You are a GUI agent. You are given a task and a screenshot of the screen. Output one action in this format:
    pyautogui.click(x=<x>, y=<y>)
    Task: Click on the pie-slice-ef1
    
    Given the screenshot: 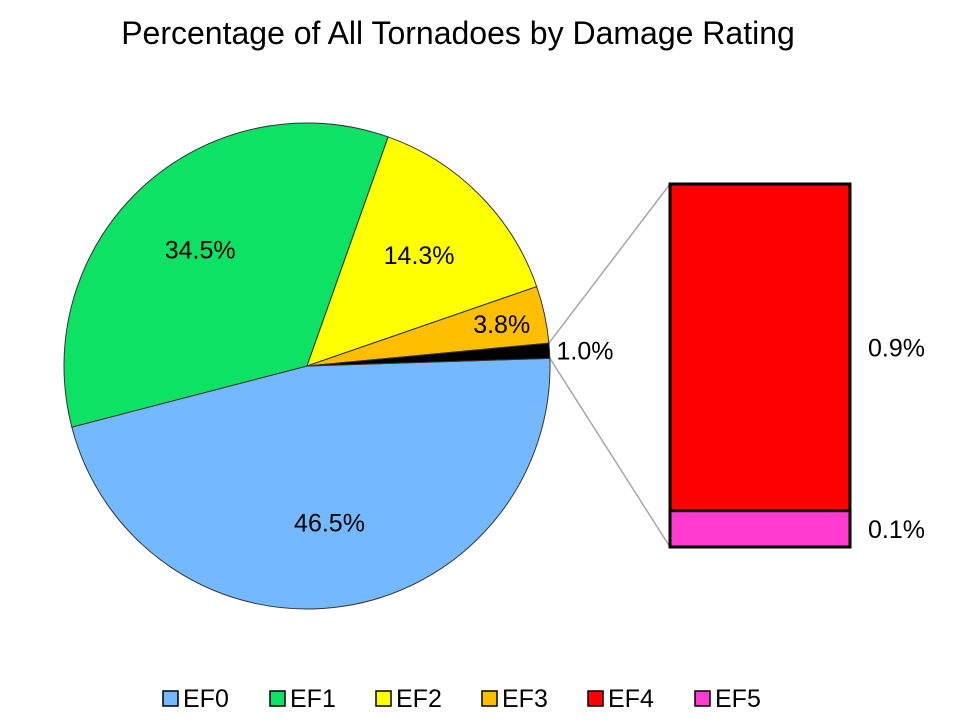 What is the action you would take?
    pyautogui.click(x=226, y=275)
    